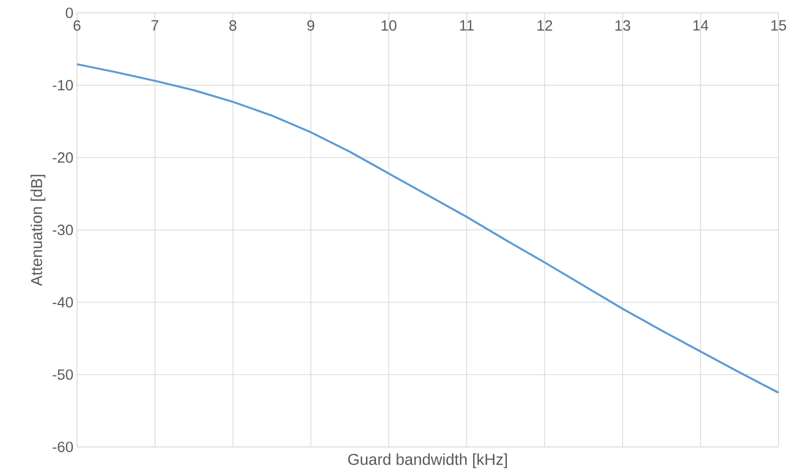  What do you see at coordinates (77, 25) in the screenshot?
I see `x-tick-label: 6` at bounding box center [77, 25].